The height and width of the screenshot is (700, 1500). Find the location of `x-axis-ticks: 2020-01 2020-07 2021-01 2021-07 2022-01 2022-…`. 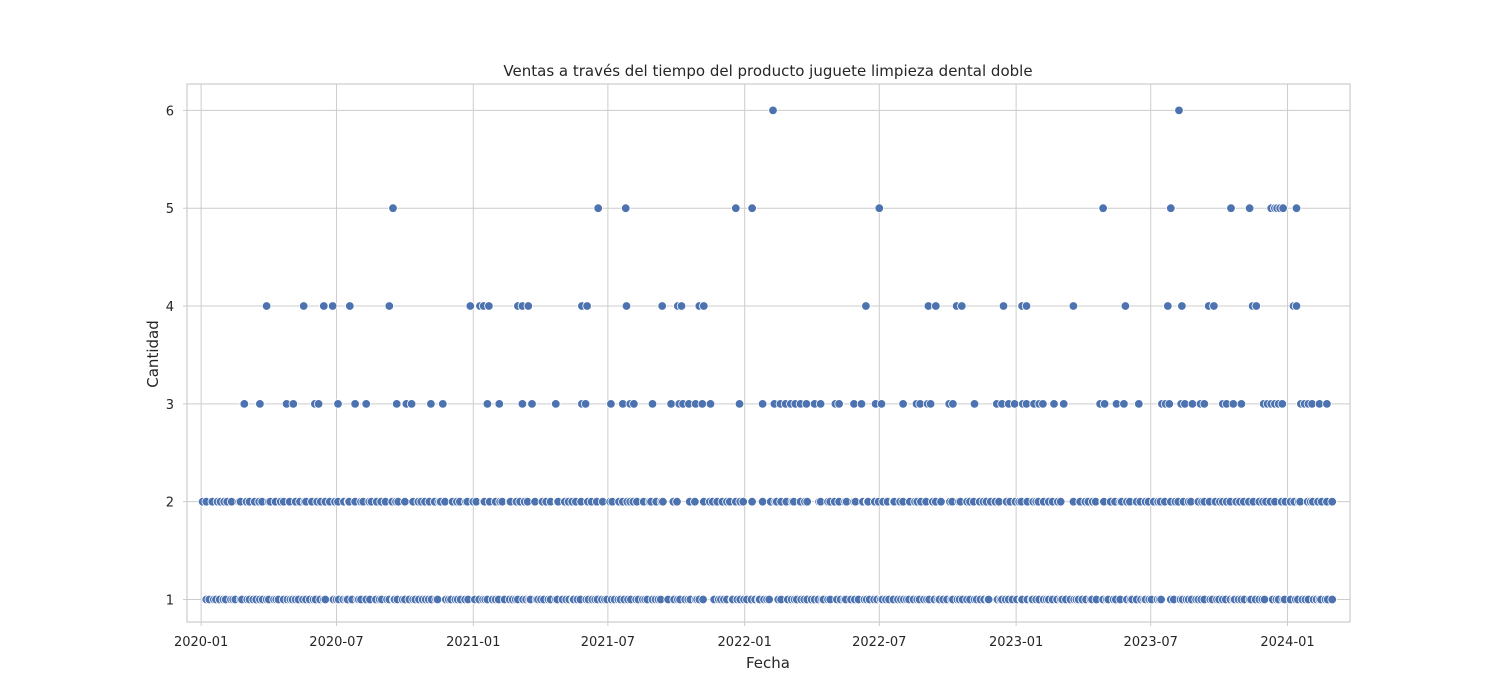

x-axis-ticks: 2020-01 2020-07 2021-01 2021-07 2022-01 2022-… is located at coordinates (744, 636).